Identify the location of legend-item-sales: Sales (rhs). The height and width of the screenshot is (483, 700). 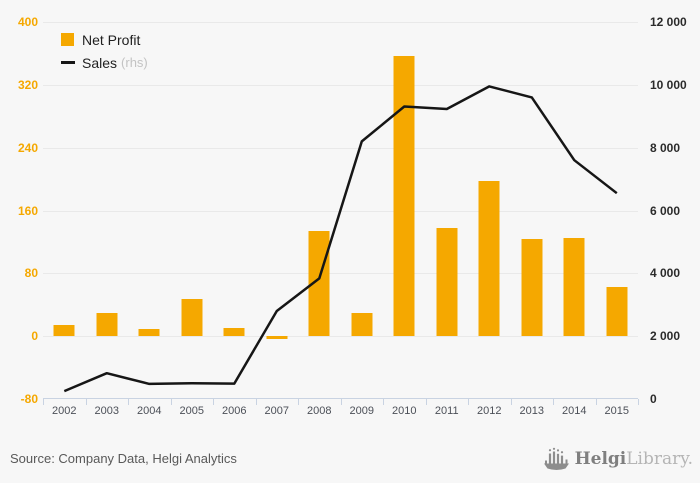
(104, 62).